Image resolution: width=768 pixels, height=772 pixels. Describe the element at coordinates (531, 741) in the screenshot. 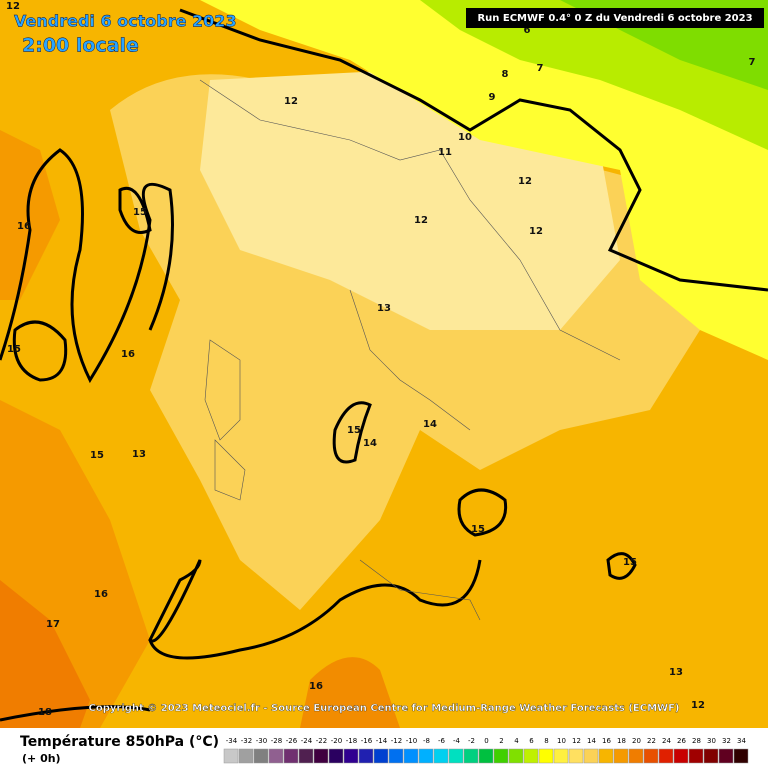

I see `scale-label: 6` at that location.